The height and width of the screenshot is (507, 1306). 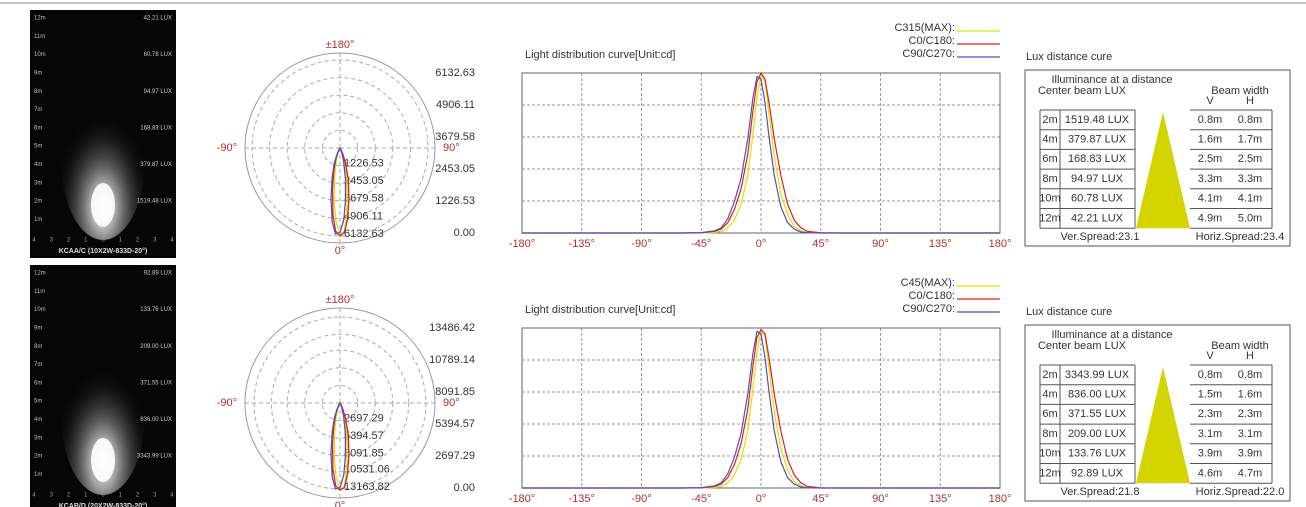 What do you see at coordinates (364, 199) in the screenshot?
I see `polar-r-label: 3679.58` at bounding box center [364, 199].